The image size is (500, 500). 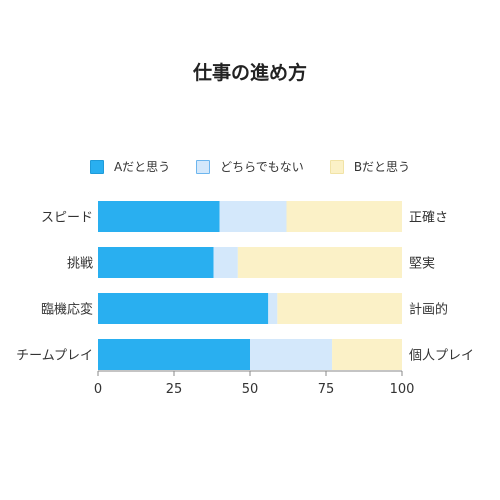 I want to click on legend-label-a: Aだと思う, so click(x=142, y=167).